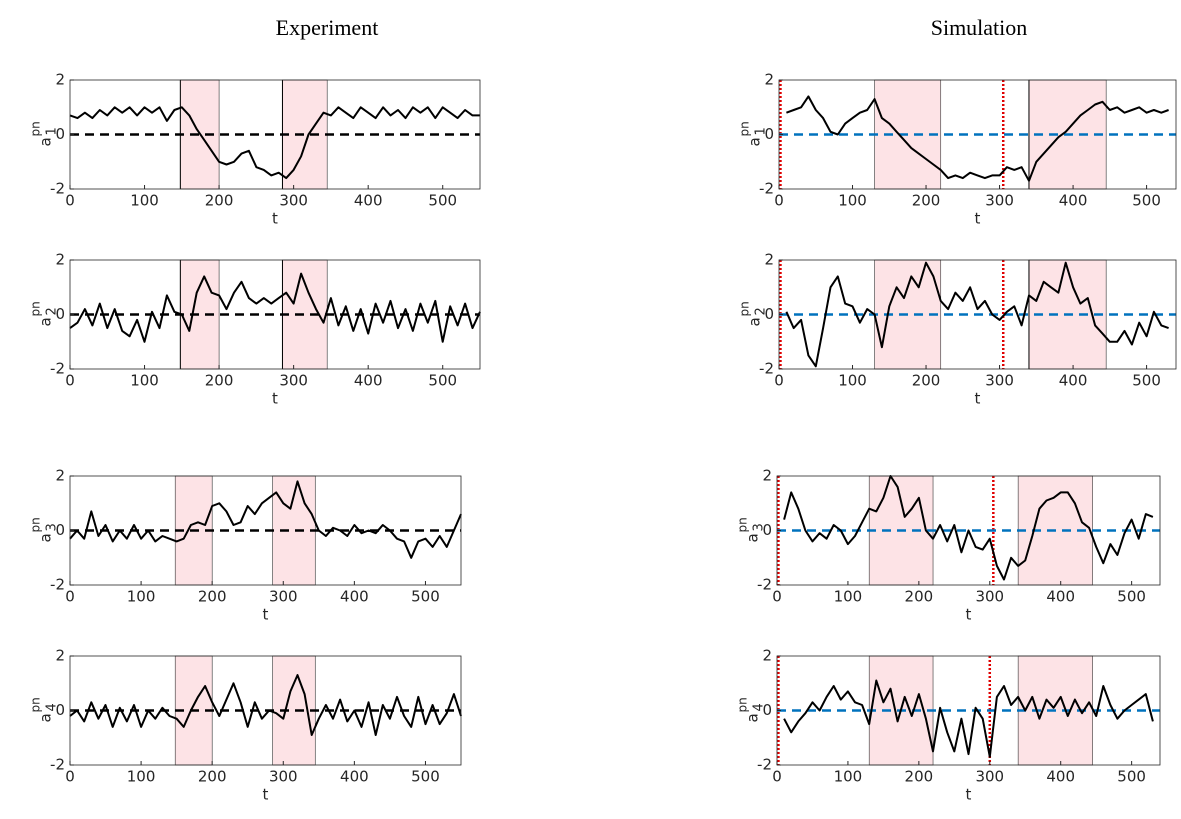 The height and width of the screenshot is (819, 1181). Describe the element at coordinates (44, 313) in the screenshot. I see `y-axis-label: apn 2` at that location.